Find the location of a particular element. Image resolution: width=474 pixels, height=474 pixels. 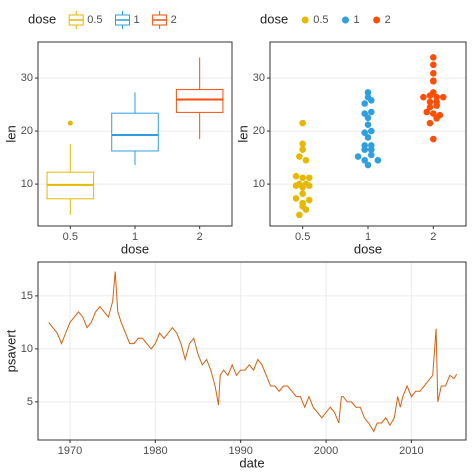

x-axis-title: date is located at coordinates (251, 462).